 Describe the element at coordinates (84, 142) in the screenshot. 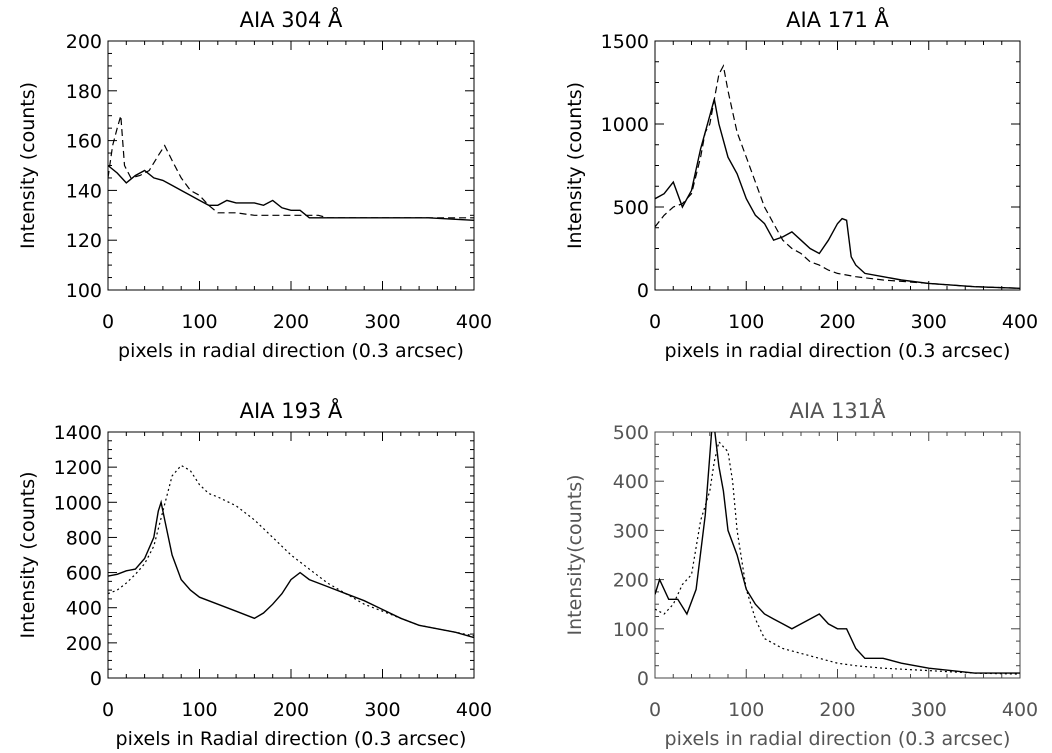

I see `y-tick-label: 160` at that location.